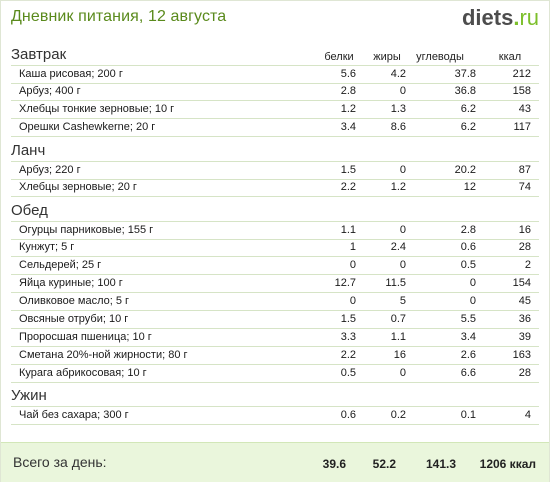  What do you see at coordinates (86, 230) in the screenshot?
I see `food-name: Огурцы парниковые; 155 г` at bounding box center [86, 230].